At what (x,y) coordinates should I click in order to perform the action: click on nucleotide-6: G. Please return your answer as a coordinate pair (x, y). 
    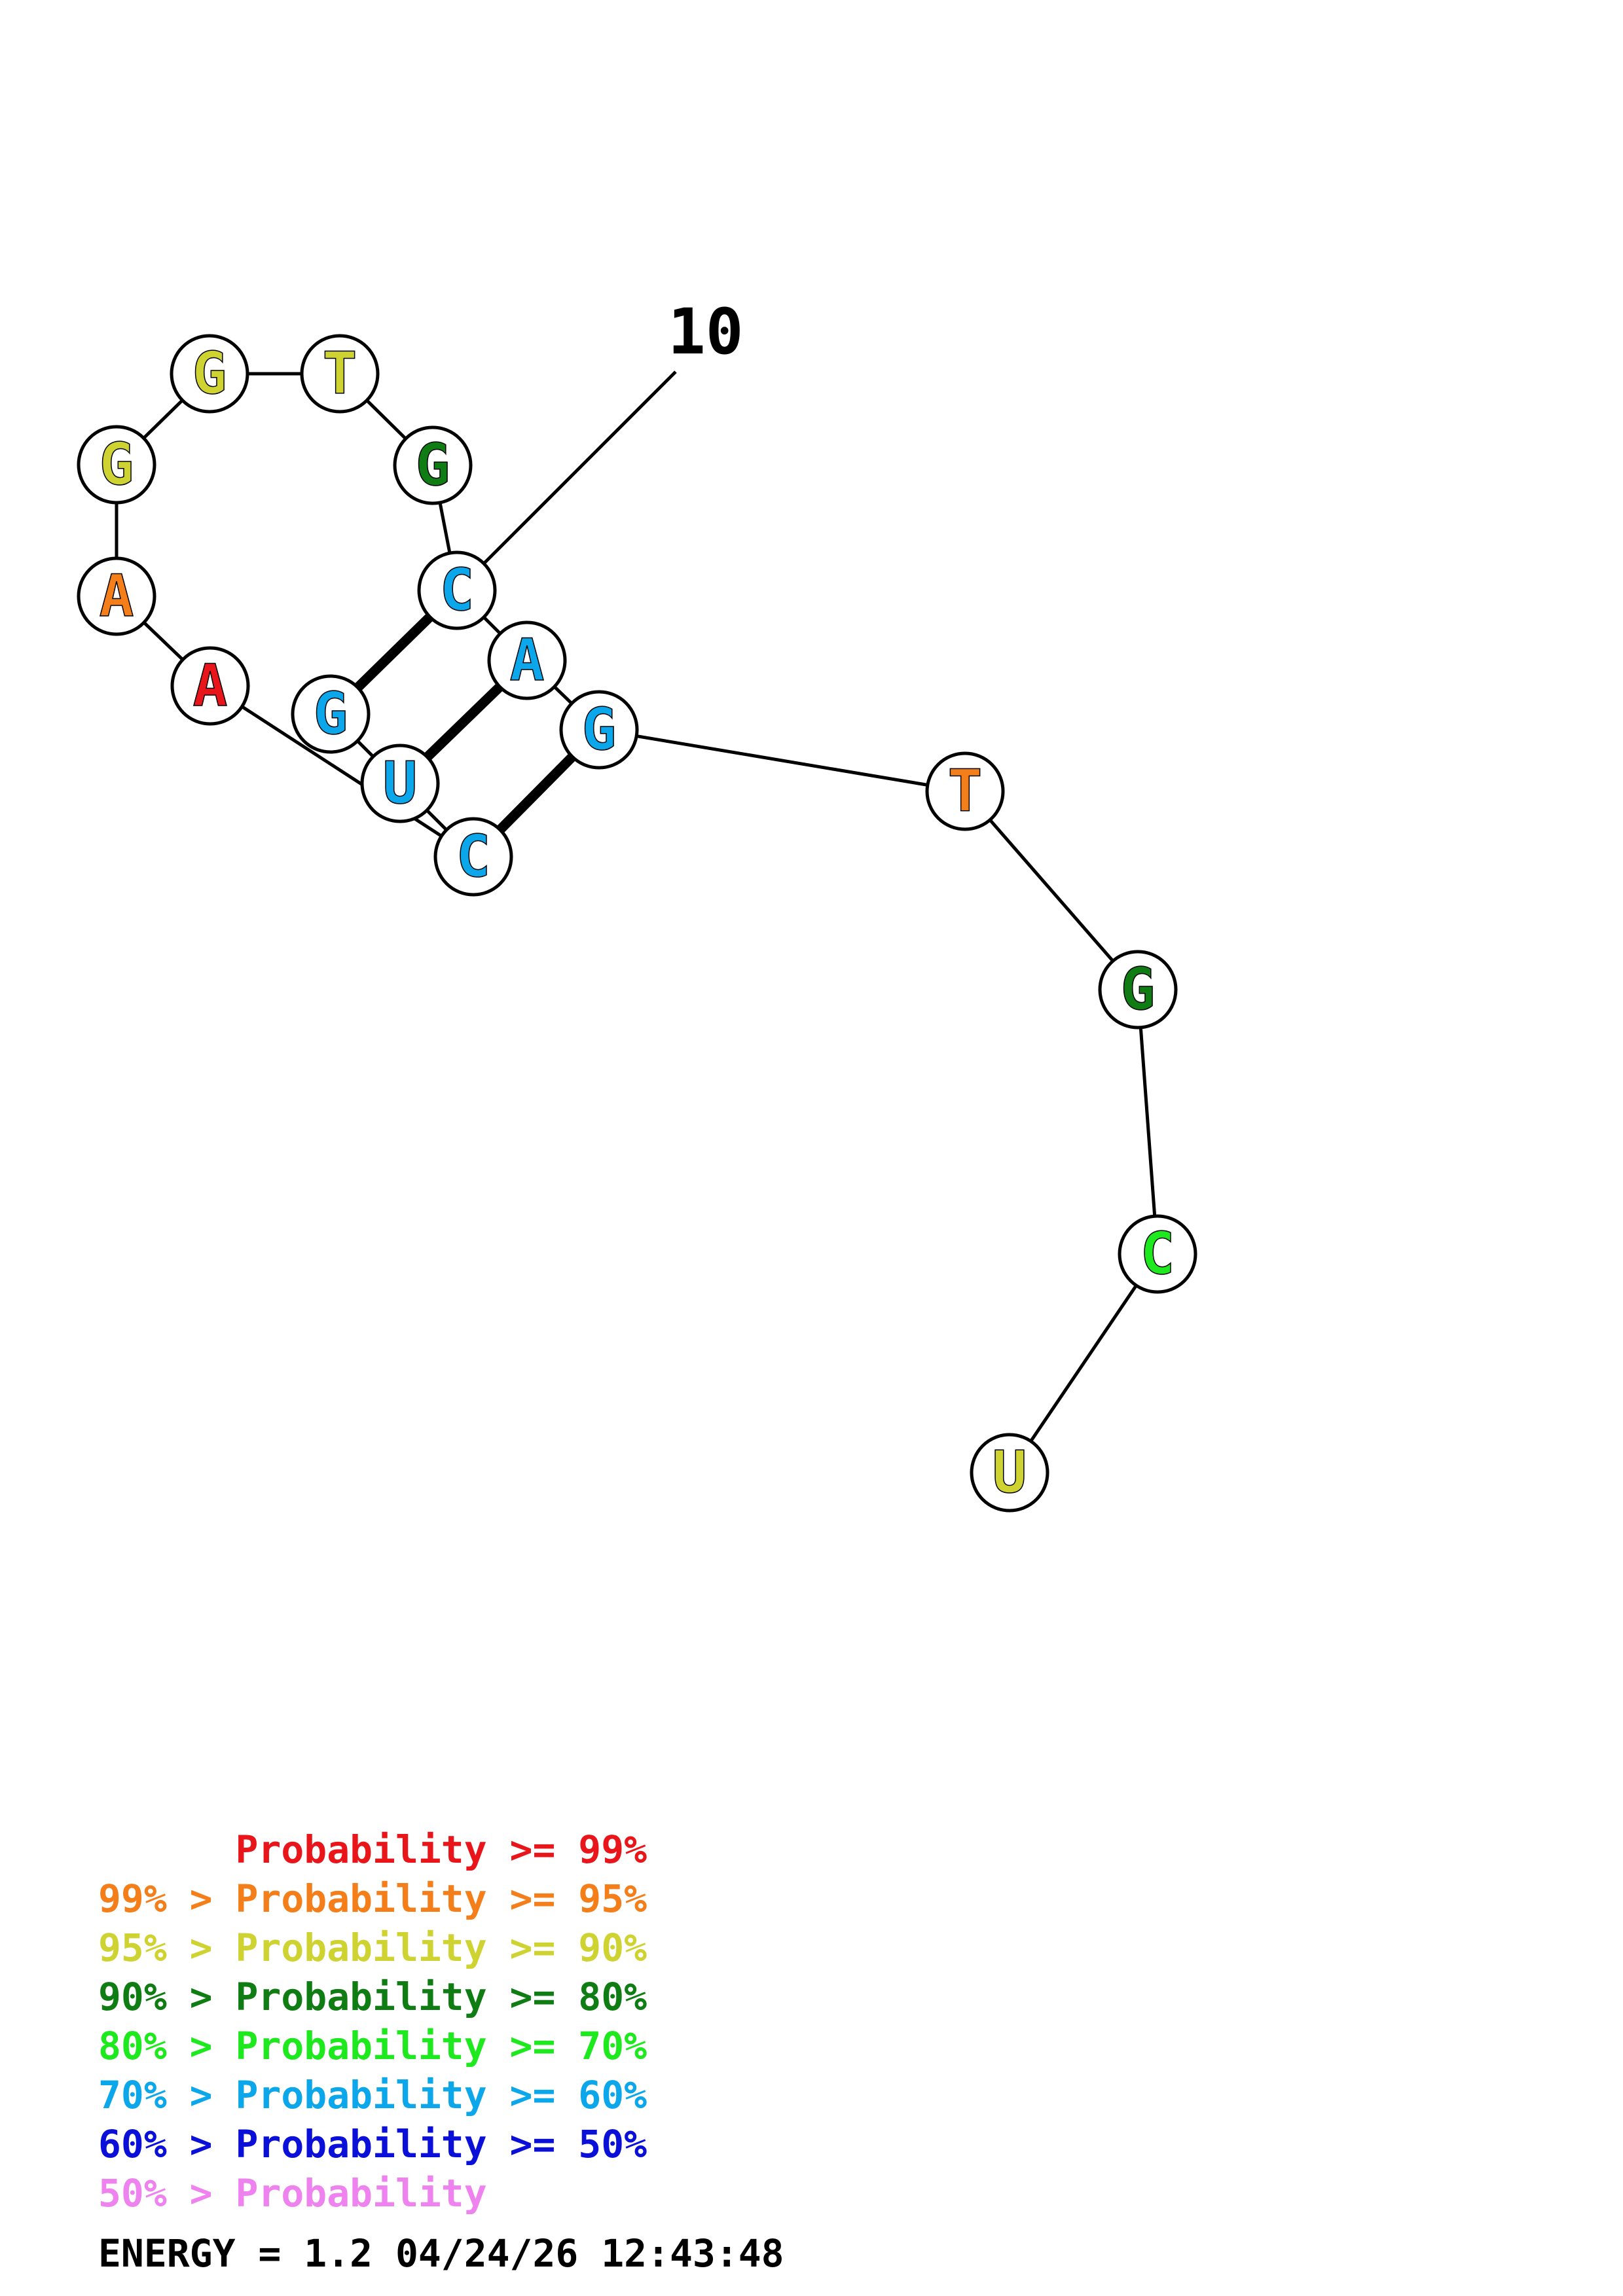
    Looking at the image, I should click on (116, 465).